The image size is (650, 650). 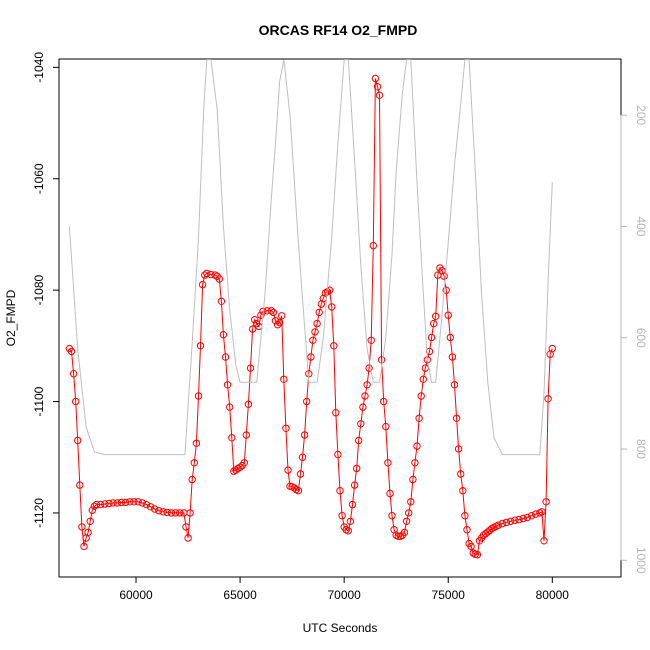 I want to click on y-tick-label: -1100, so click(x=39, y=401).